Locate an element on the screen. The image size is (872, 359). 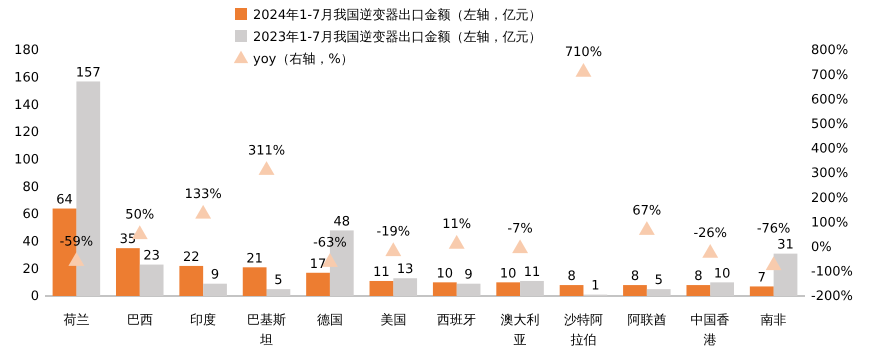
data-label: 35 is located at coordinates (128, 240).